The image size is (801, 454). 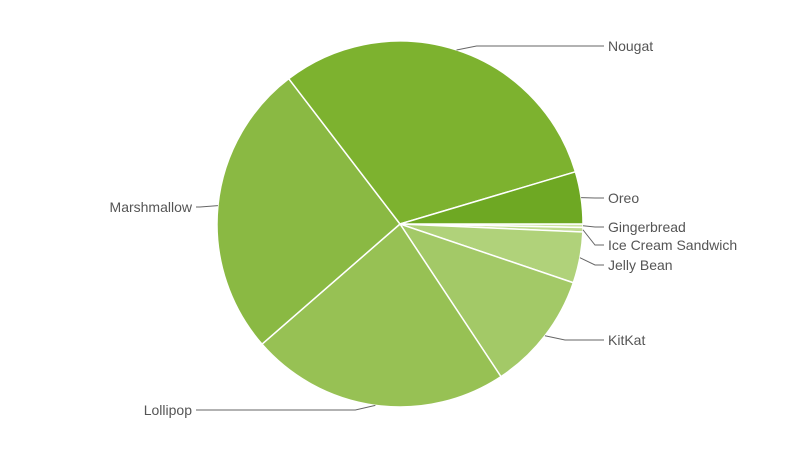 What do you see at coordinates (647, 227) in the screenshot?
I see `slice-label: Gingerbread` at bounding box center [647, 227].